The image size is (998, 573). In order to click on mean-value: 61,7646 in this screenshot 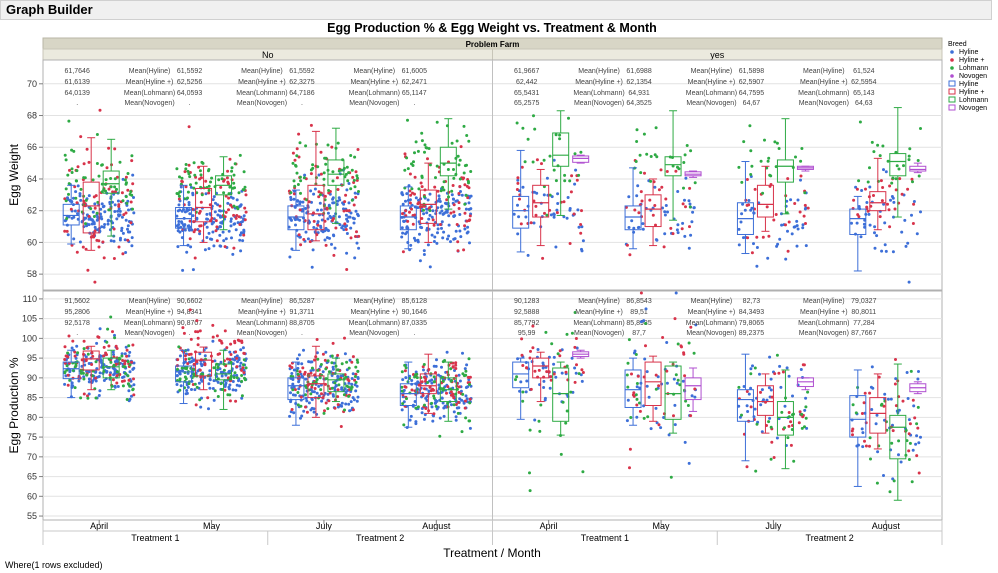, I will do `click(77, 71)`.